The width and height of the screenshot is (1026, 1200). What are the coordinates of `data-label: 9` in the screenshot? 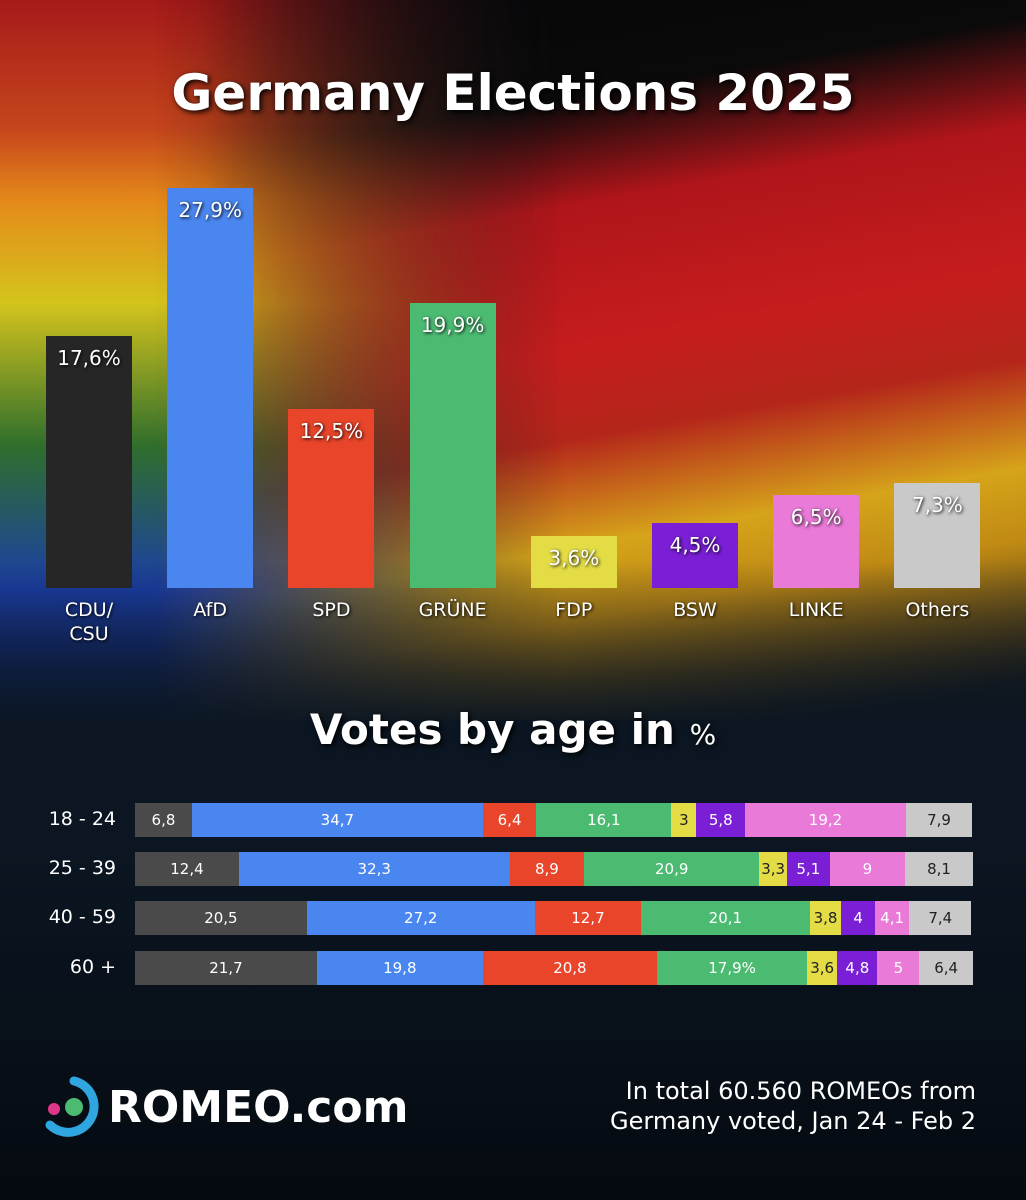 It's located at (867, 869).